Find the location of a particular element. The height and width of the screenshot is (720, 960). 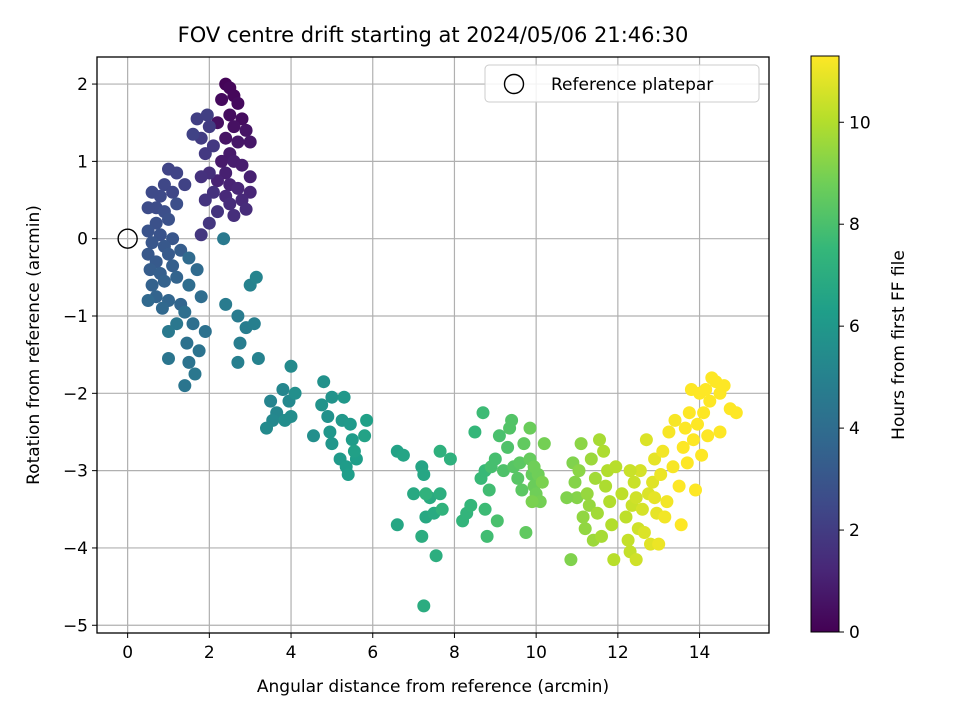

y-tick-label: −4 is located at coordinates (75, 549).